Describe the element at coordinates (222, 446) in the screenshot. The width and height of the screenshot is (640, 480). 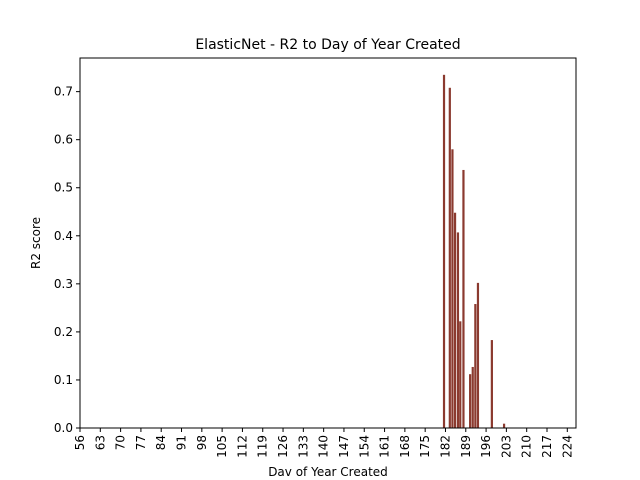
I see `x-tick-label-7: 105` at that location.